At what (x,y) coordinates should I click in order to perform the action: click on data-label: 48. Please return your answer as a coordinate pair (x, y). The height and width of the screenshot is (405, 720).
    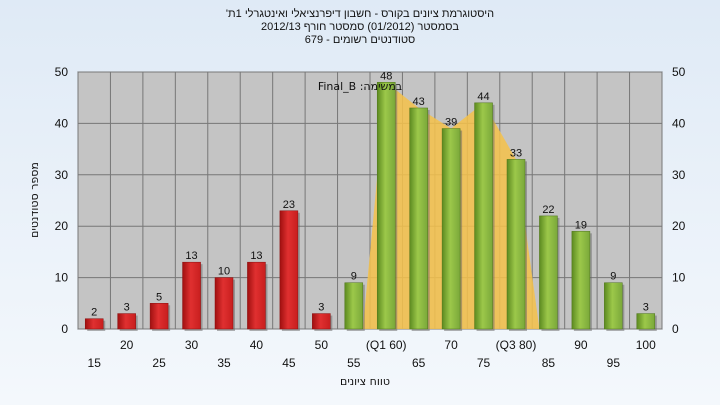
    Looking at the image, I should click on (386, 76).